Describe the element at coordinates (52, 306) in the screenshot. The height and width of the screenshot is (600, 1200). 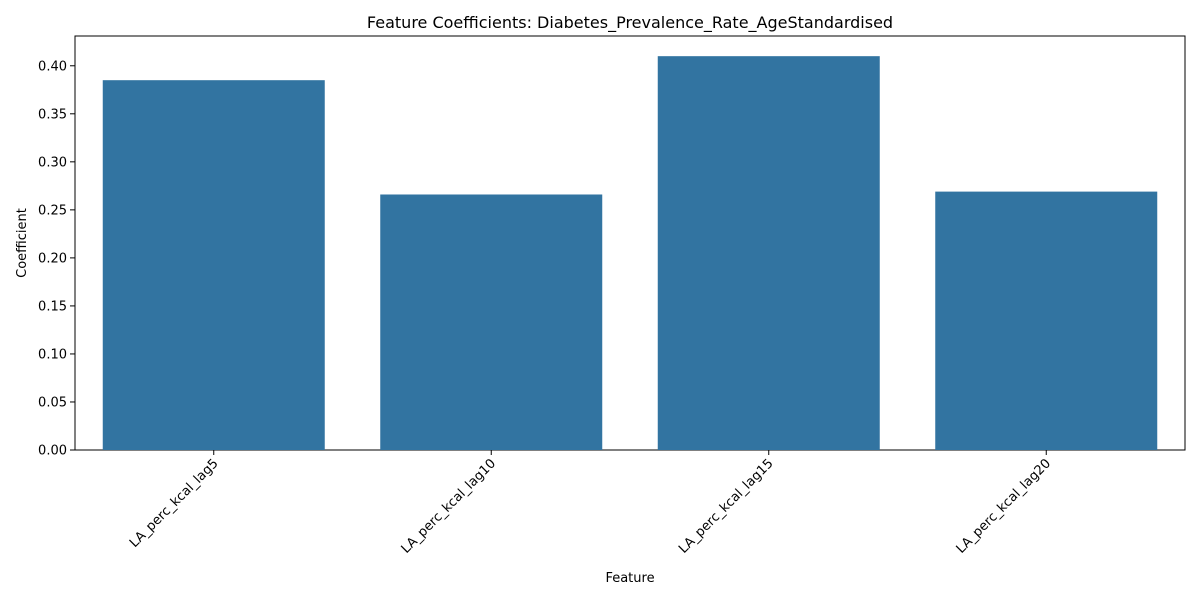
I see `y-tick-label: 0.15` at that location.